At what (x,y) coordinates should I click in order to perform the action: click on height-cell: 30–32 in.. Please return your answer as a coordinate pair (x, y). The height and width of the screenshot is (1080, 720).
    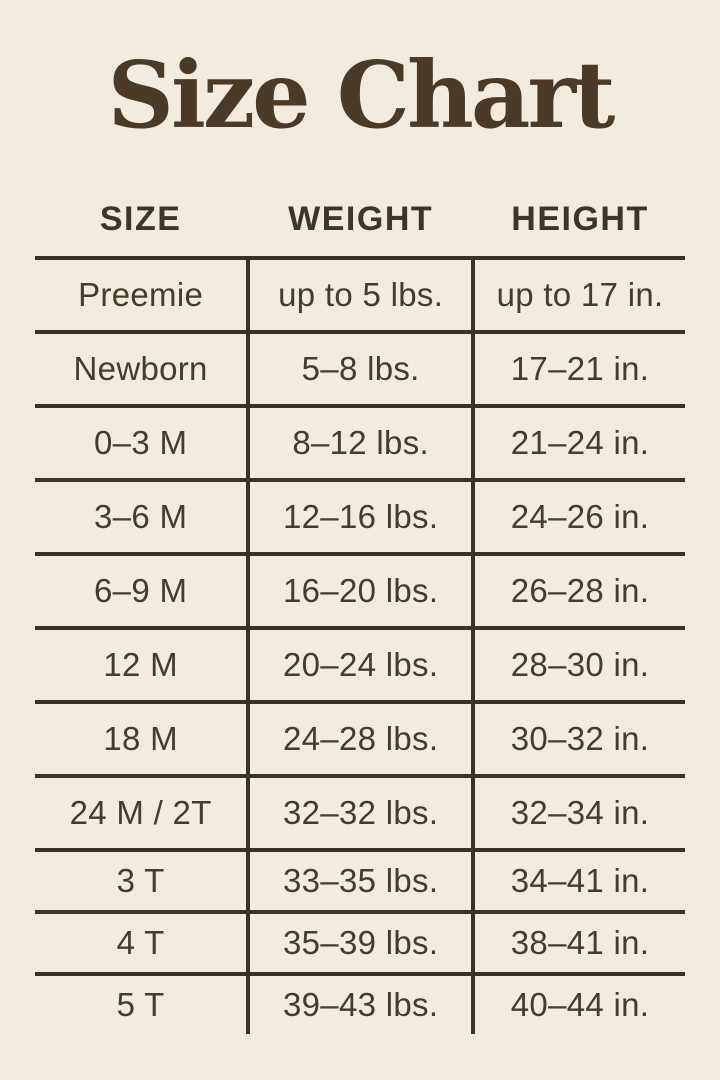
    Looking at the image, I should click on (580, 738).